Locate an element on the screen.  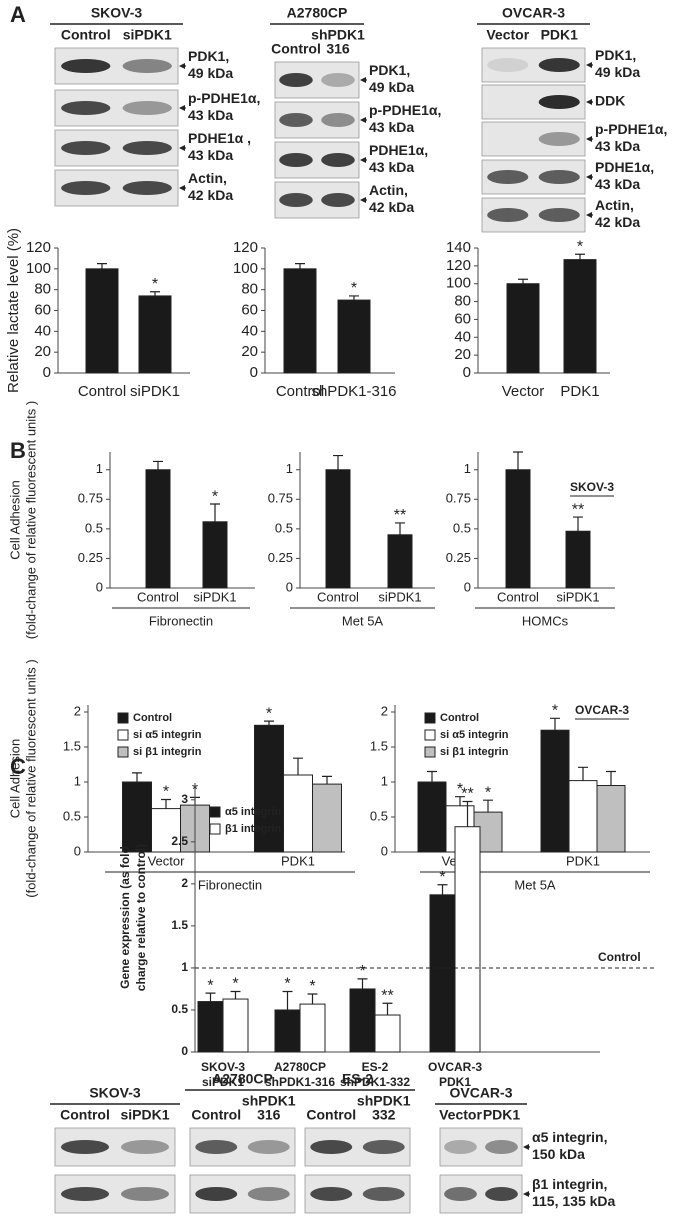
legend-label: si β1 integrin is located at coordinates (474, 752).